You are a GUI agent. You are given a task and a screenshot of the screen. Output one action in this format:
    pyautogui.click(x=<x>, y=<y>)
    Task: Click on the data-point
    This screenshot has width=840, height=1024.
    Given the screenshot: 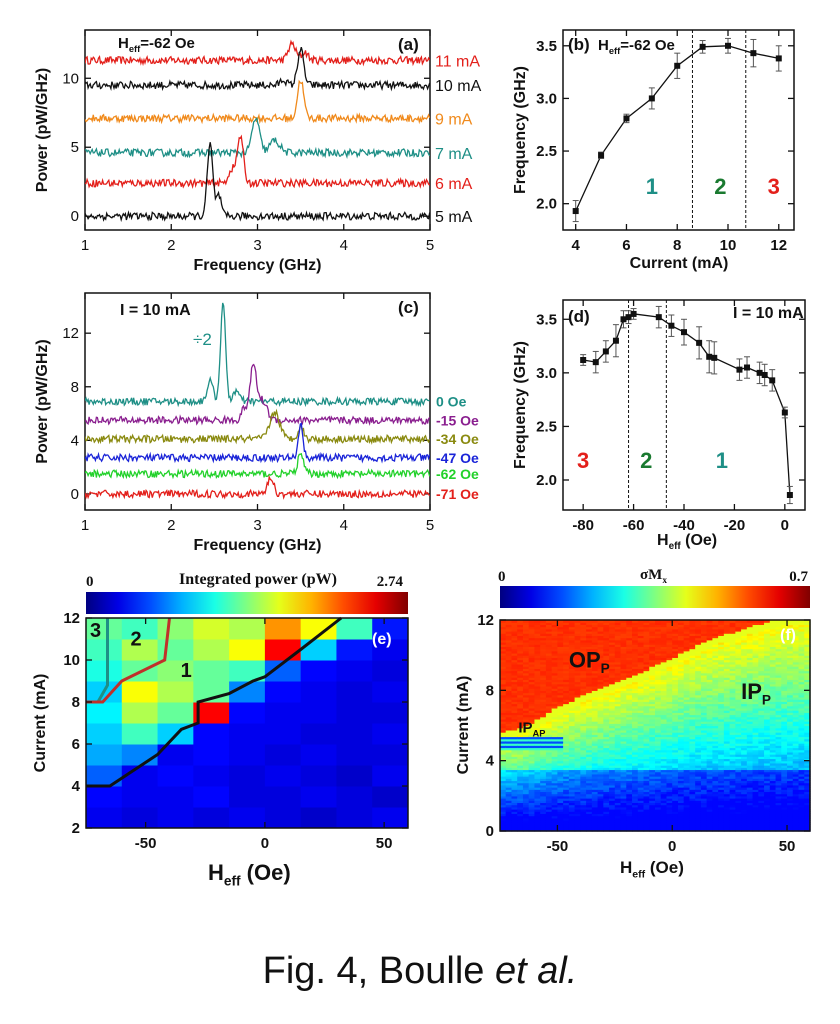 What is the action you would take?
    pyautogui.click(x=633, y=313)
    